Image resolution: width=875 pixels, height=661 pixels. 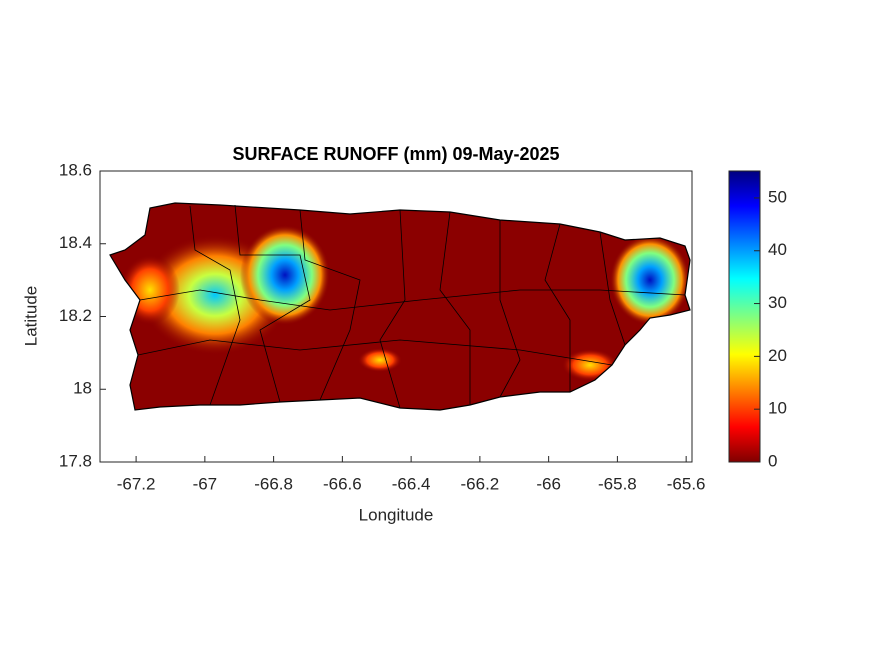 I want to click on y-tick-label: 18, so click(x=82, y=388).